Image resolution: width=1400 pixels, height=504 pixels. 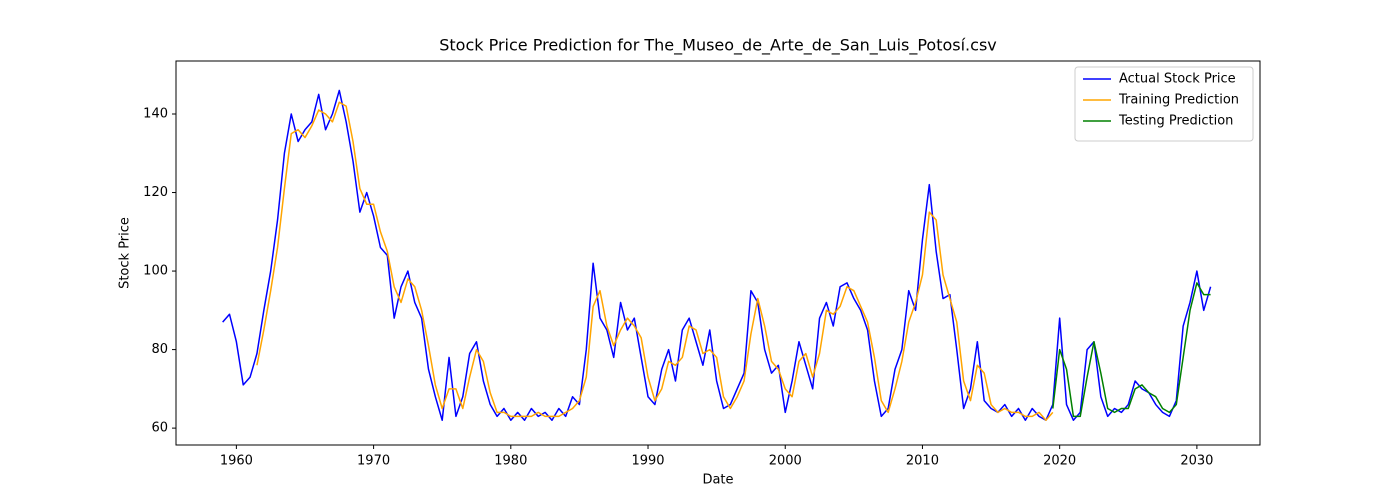 What do you see at coordinates (1131, 350) in the screenshot?
I see `series-line` at bounding box center [1131, 350].